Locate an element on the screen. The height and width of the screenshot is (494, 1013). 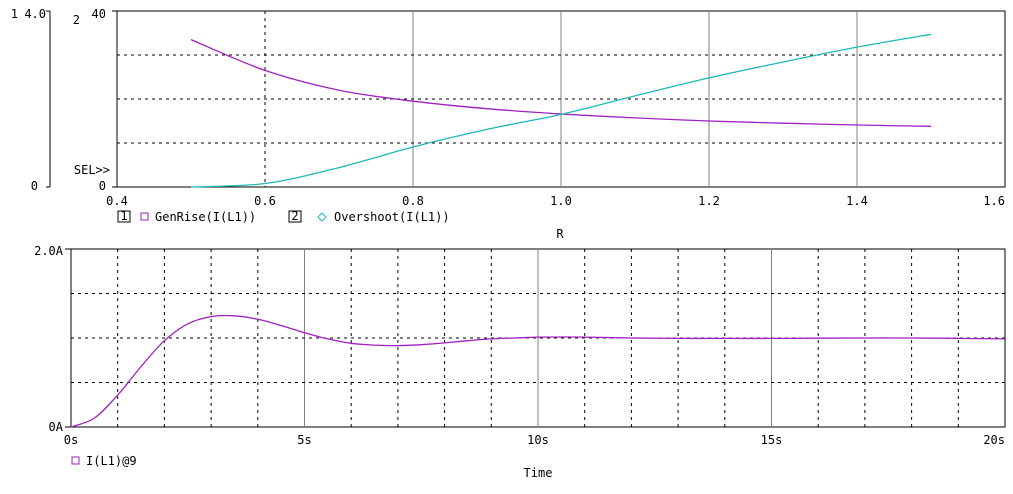
x-tick-label: 0.8 is located at coordinates (413, 201).